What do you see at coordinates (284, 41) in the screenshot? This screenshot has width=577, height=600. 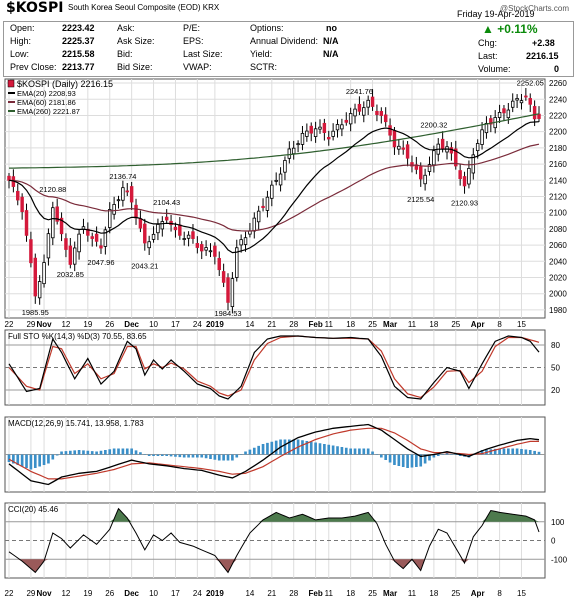 I see `dividend-label: Annual Dividend:` at bounding box center [284, 41].